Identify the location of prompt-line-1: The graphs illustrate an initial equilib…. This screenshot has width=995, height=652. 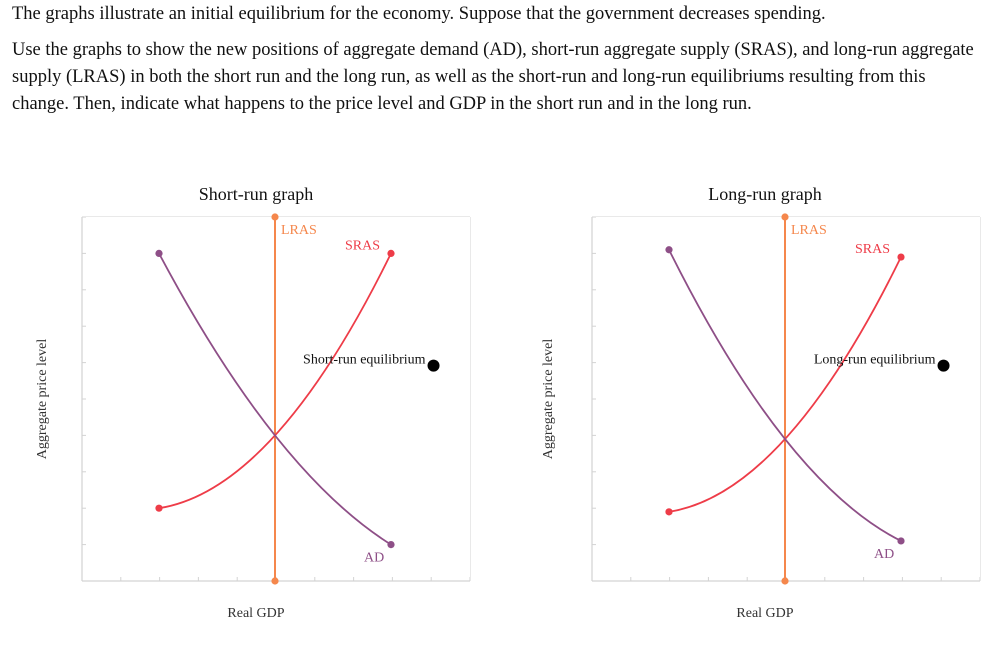
(419, 14).